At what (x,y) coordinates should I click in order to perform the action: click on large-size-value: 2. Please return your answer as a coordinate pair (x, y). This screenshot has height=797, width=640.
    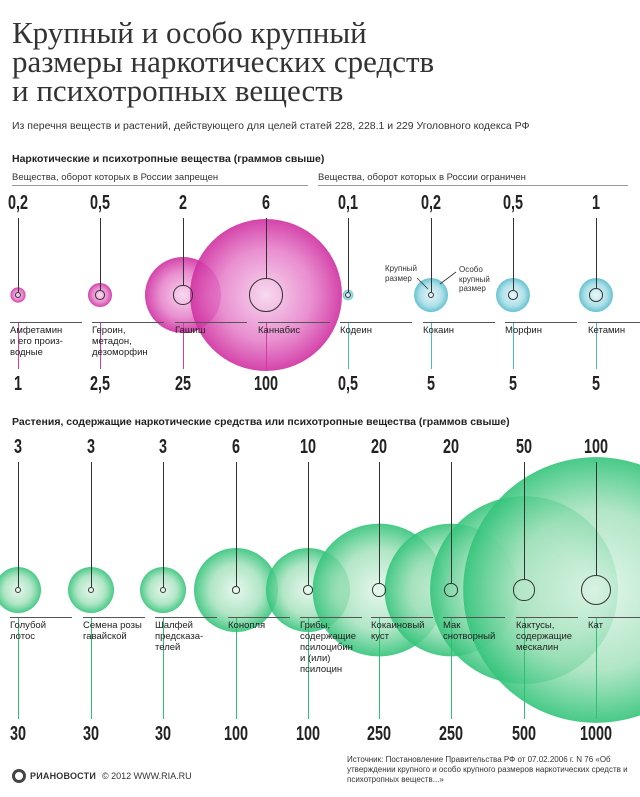
    Looking at the image, I should click on (183, 203).